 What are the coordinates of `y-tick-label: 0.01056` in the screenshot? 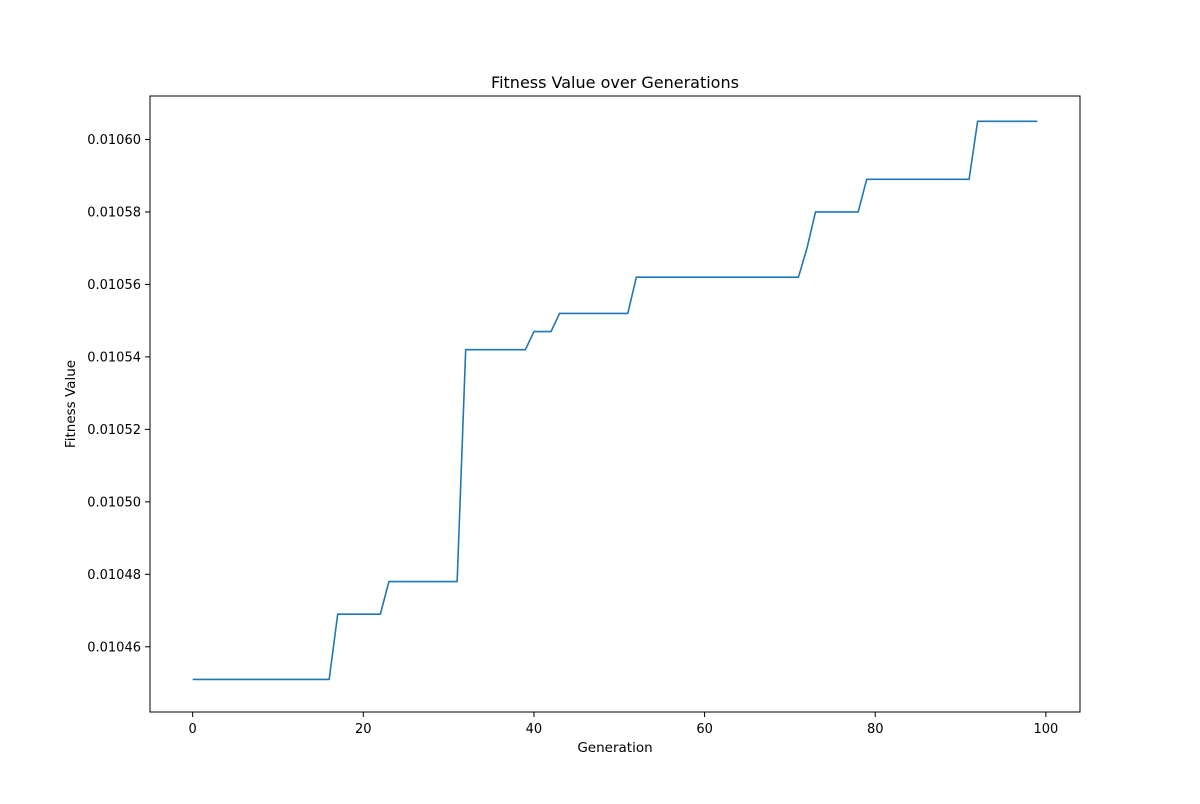 It's located at (114, 285).